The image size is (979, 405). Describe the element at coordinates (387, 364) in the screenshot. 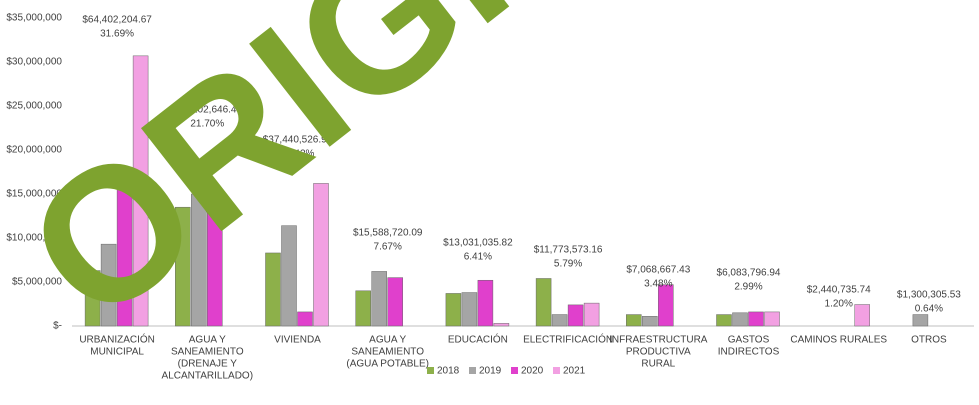

I see `x-tick-label: (AGUA POTABLE)` at that location.